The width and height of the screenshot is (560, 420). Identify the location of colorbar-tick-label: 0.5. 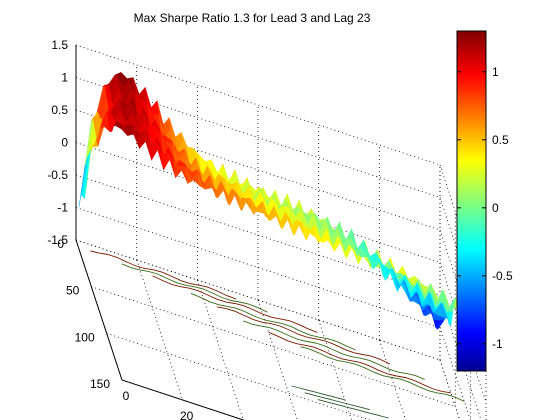
(500, 140).